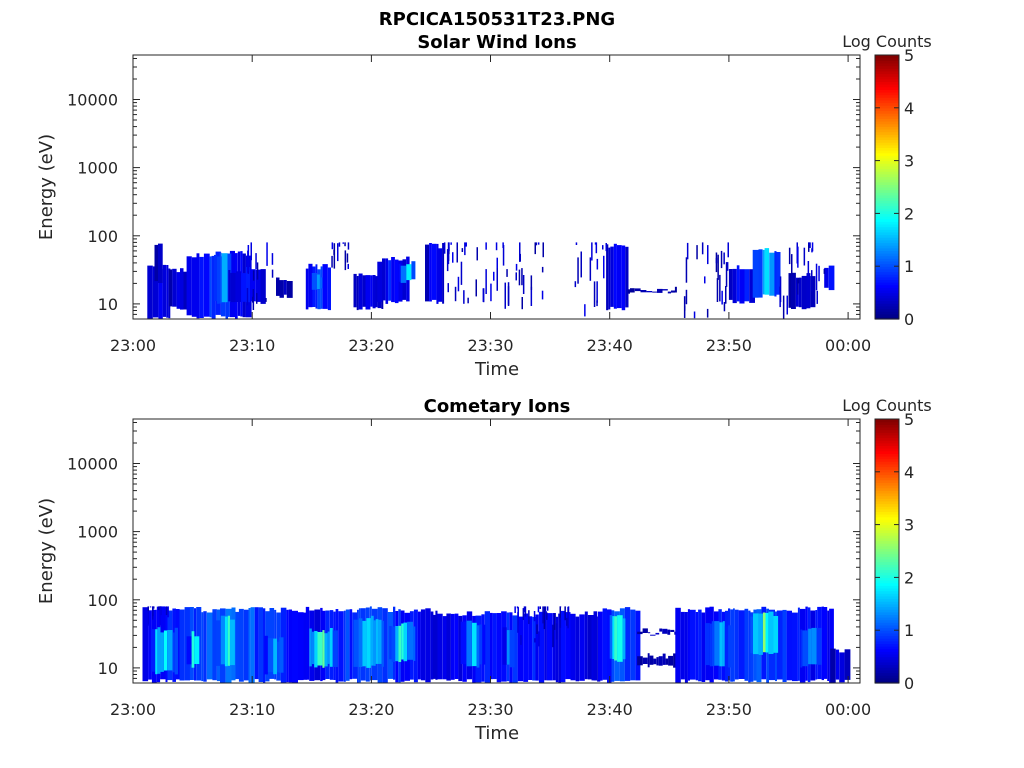 This screenshot has height=768, width=1024. I want to click on figure-title: RPCICA150531T23.PNG, so click(497, 19).